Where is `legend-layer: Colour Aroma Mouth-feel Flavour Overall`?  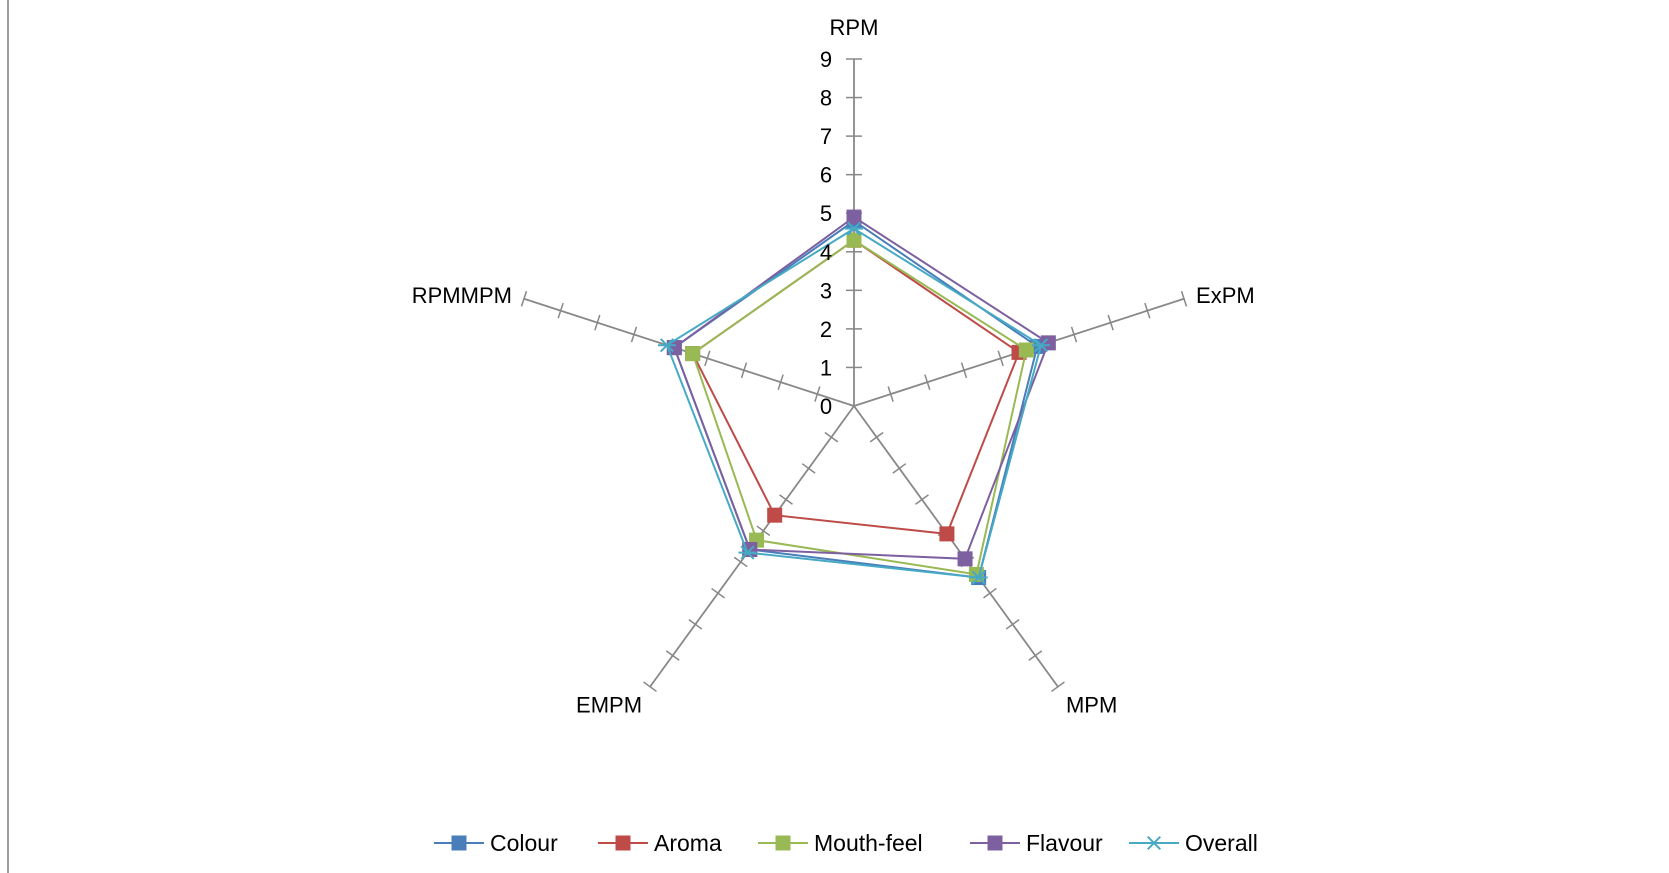
legend-layer: Colour Aroma Mouth-feel Flavour Overall is located at coordinates (846, 843).